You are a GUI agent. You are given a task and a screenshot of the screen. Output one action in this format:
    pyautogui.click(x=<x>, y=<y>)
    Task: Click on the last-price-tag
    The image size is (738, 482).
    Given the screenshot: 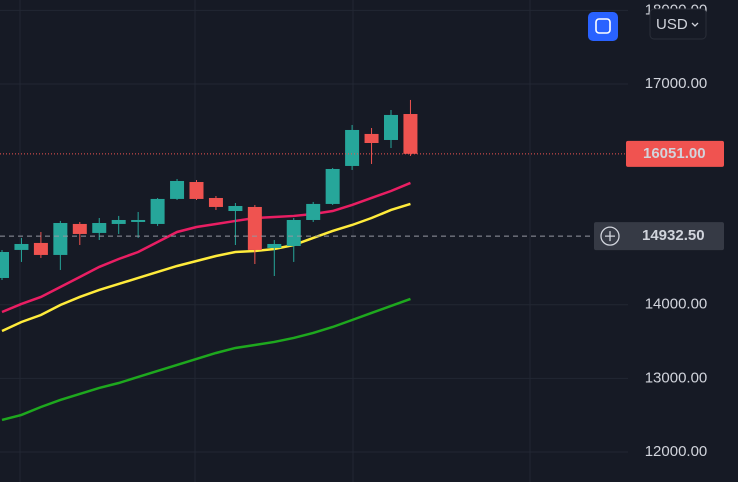 What is the action you would take?
    pyautogui.click(x=675, y=153)
    